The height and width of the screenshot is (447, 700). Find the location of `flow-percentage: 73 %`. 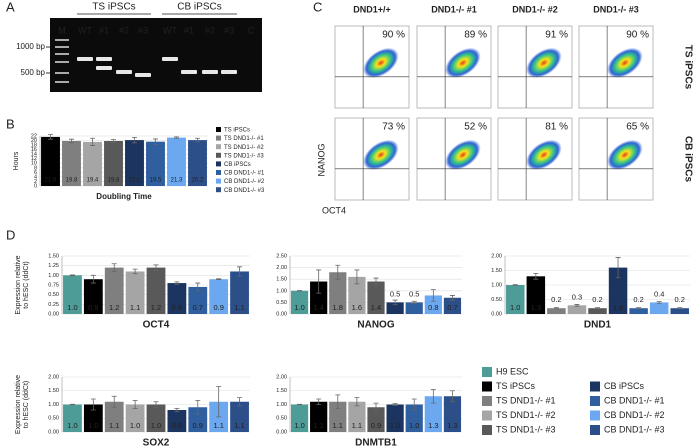

flow-percentage: 73 % is located at coordinates (393, 127).